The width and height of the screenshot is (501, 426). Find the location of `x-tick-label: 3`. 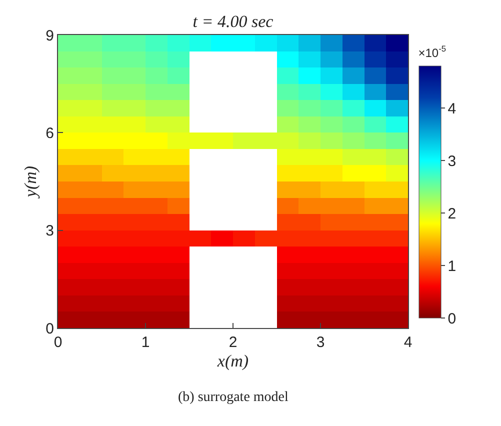

x-tick-label: 3 is located at coordinates (320, 342).